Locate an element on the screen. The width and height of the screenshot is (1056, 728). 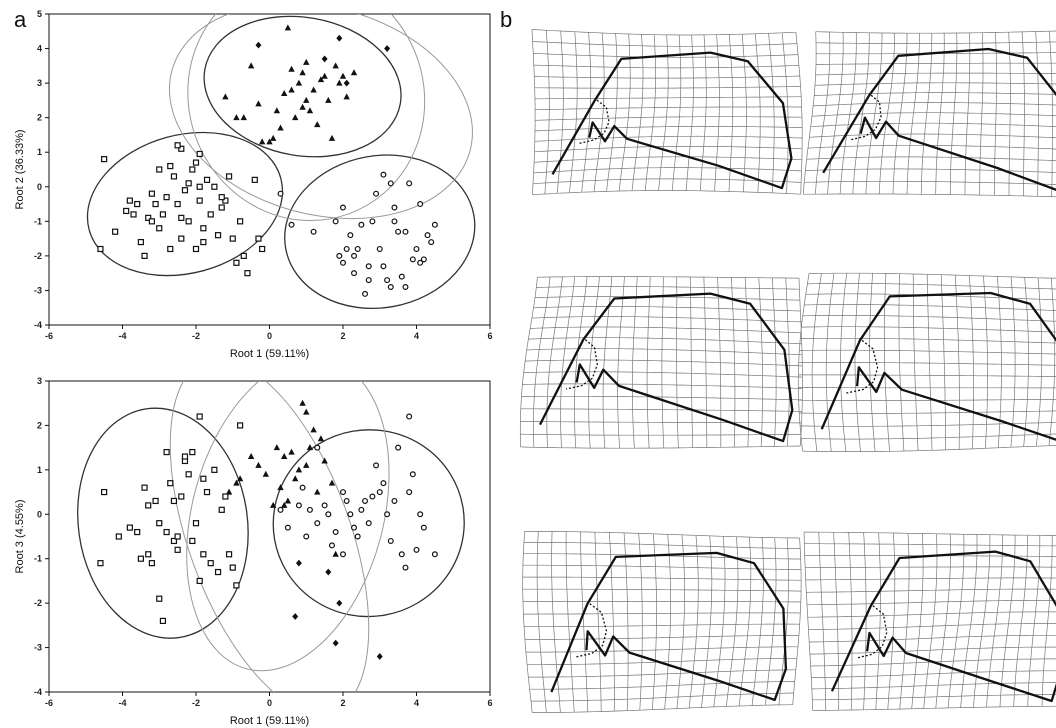
data-points is located at coordinates (267, 529).